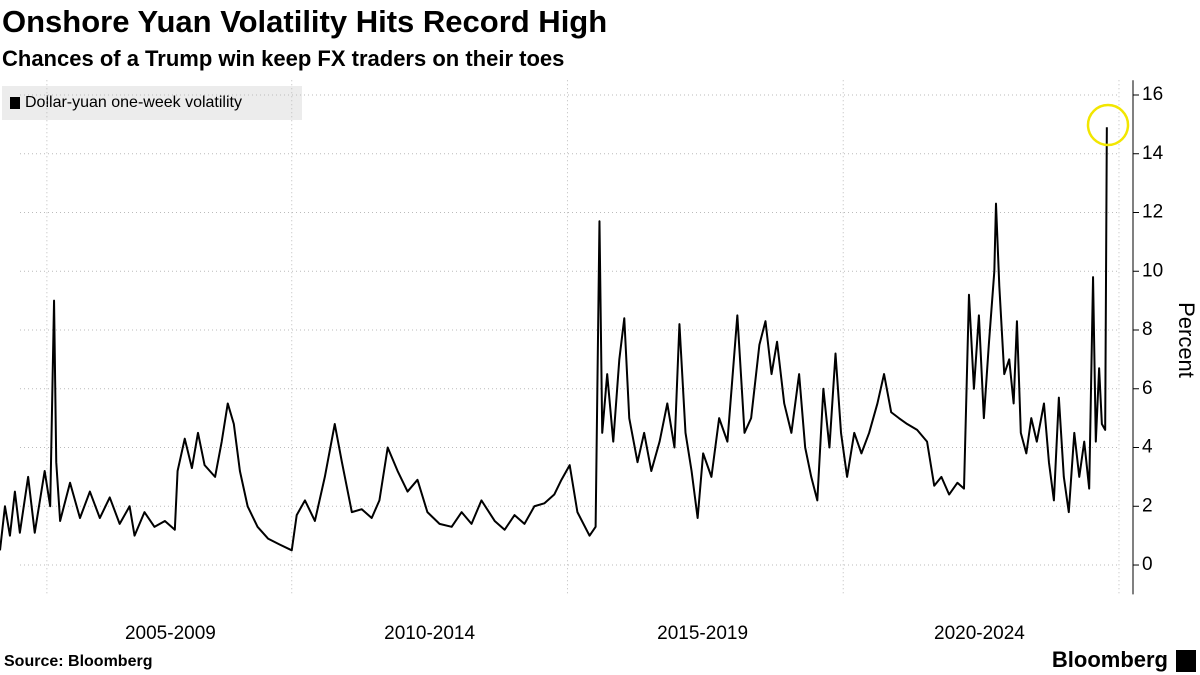 Image resolution: width=1200 pixels, height=675 pixels. Describe the element at coordinates (170, 633) in the screenshot. I see `x-tick-label: 2005-2009` at that location.